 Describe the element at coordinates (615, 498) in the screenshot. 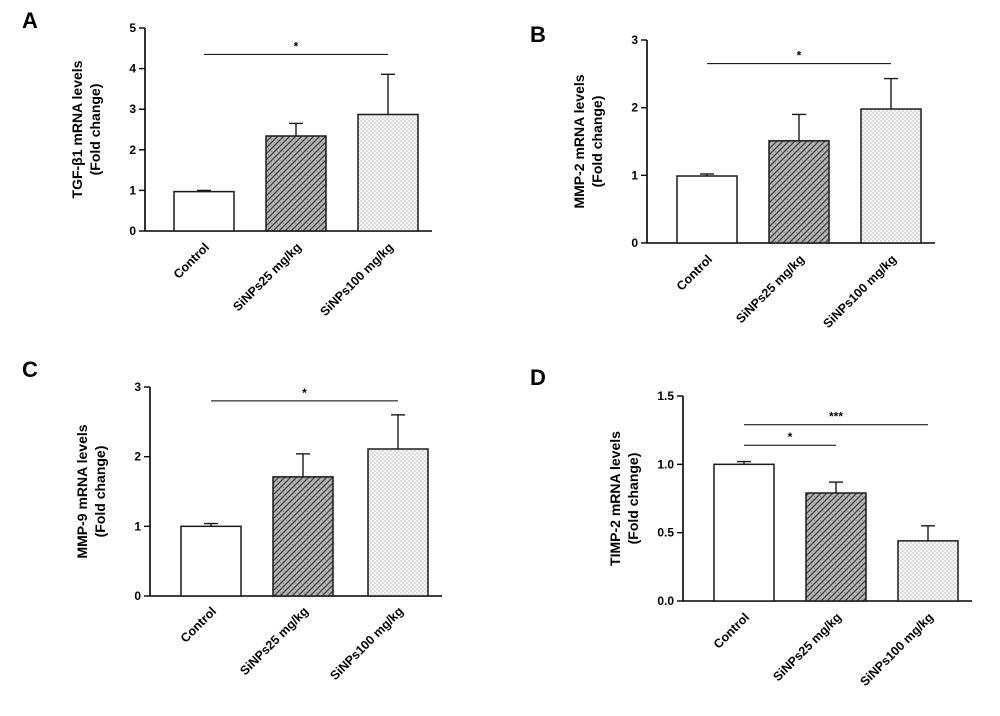

I see `y-axis-title: TIMP-2 mRNA levels` at that location.